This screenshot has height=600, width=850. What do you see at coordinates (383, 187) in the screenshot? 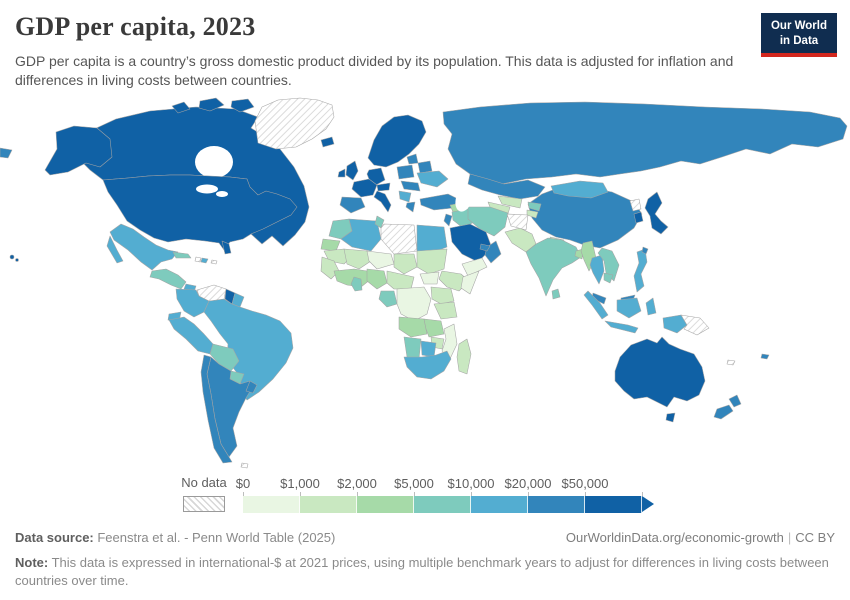
I see `region-alpine-europe` at bounding box center [383, 187].